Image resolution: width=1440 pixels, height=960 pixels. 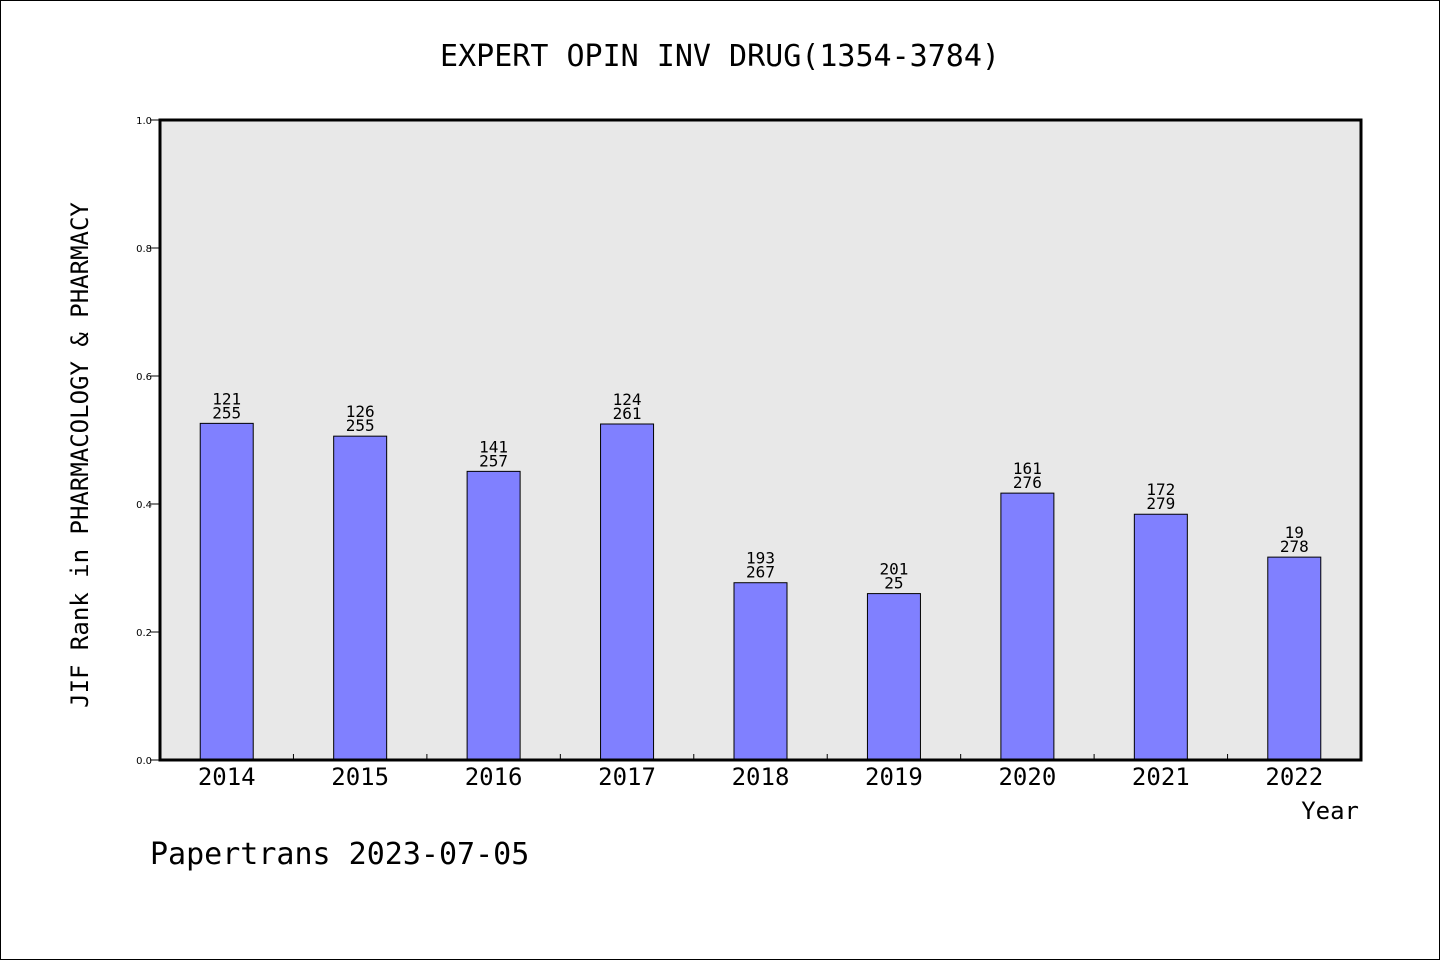 I want to click on bar-label-top-2022: 19, so click(x=1294, y=532).